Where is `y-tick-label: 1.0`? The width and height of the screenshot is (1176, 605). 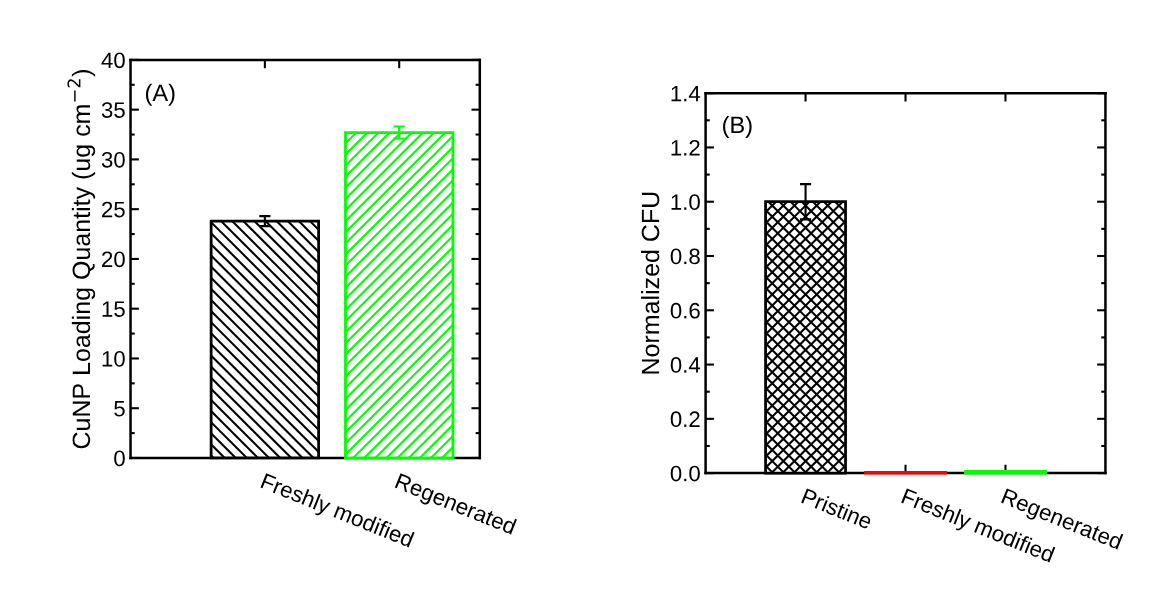 y-tick-label: 1.0 is located at coordinates (685, 202).